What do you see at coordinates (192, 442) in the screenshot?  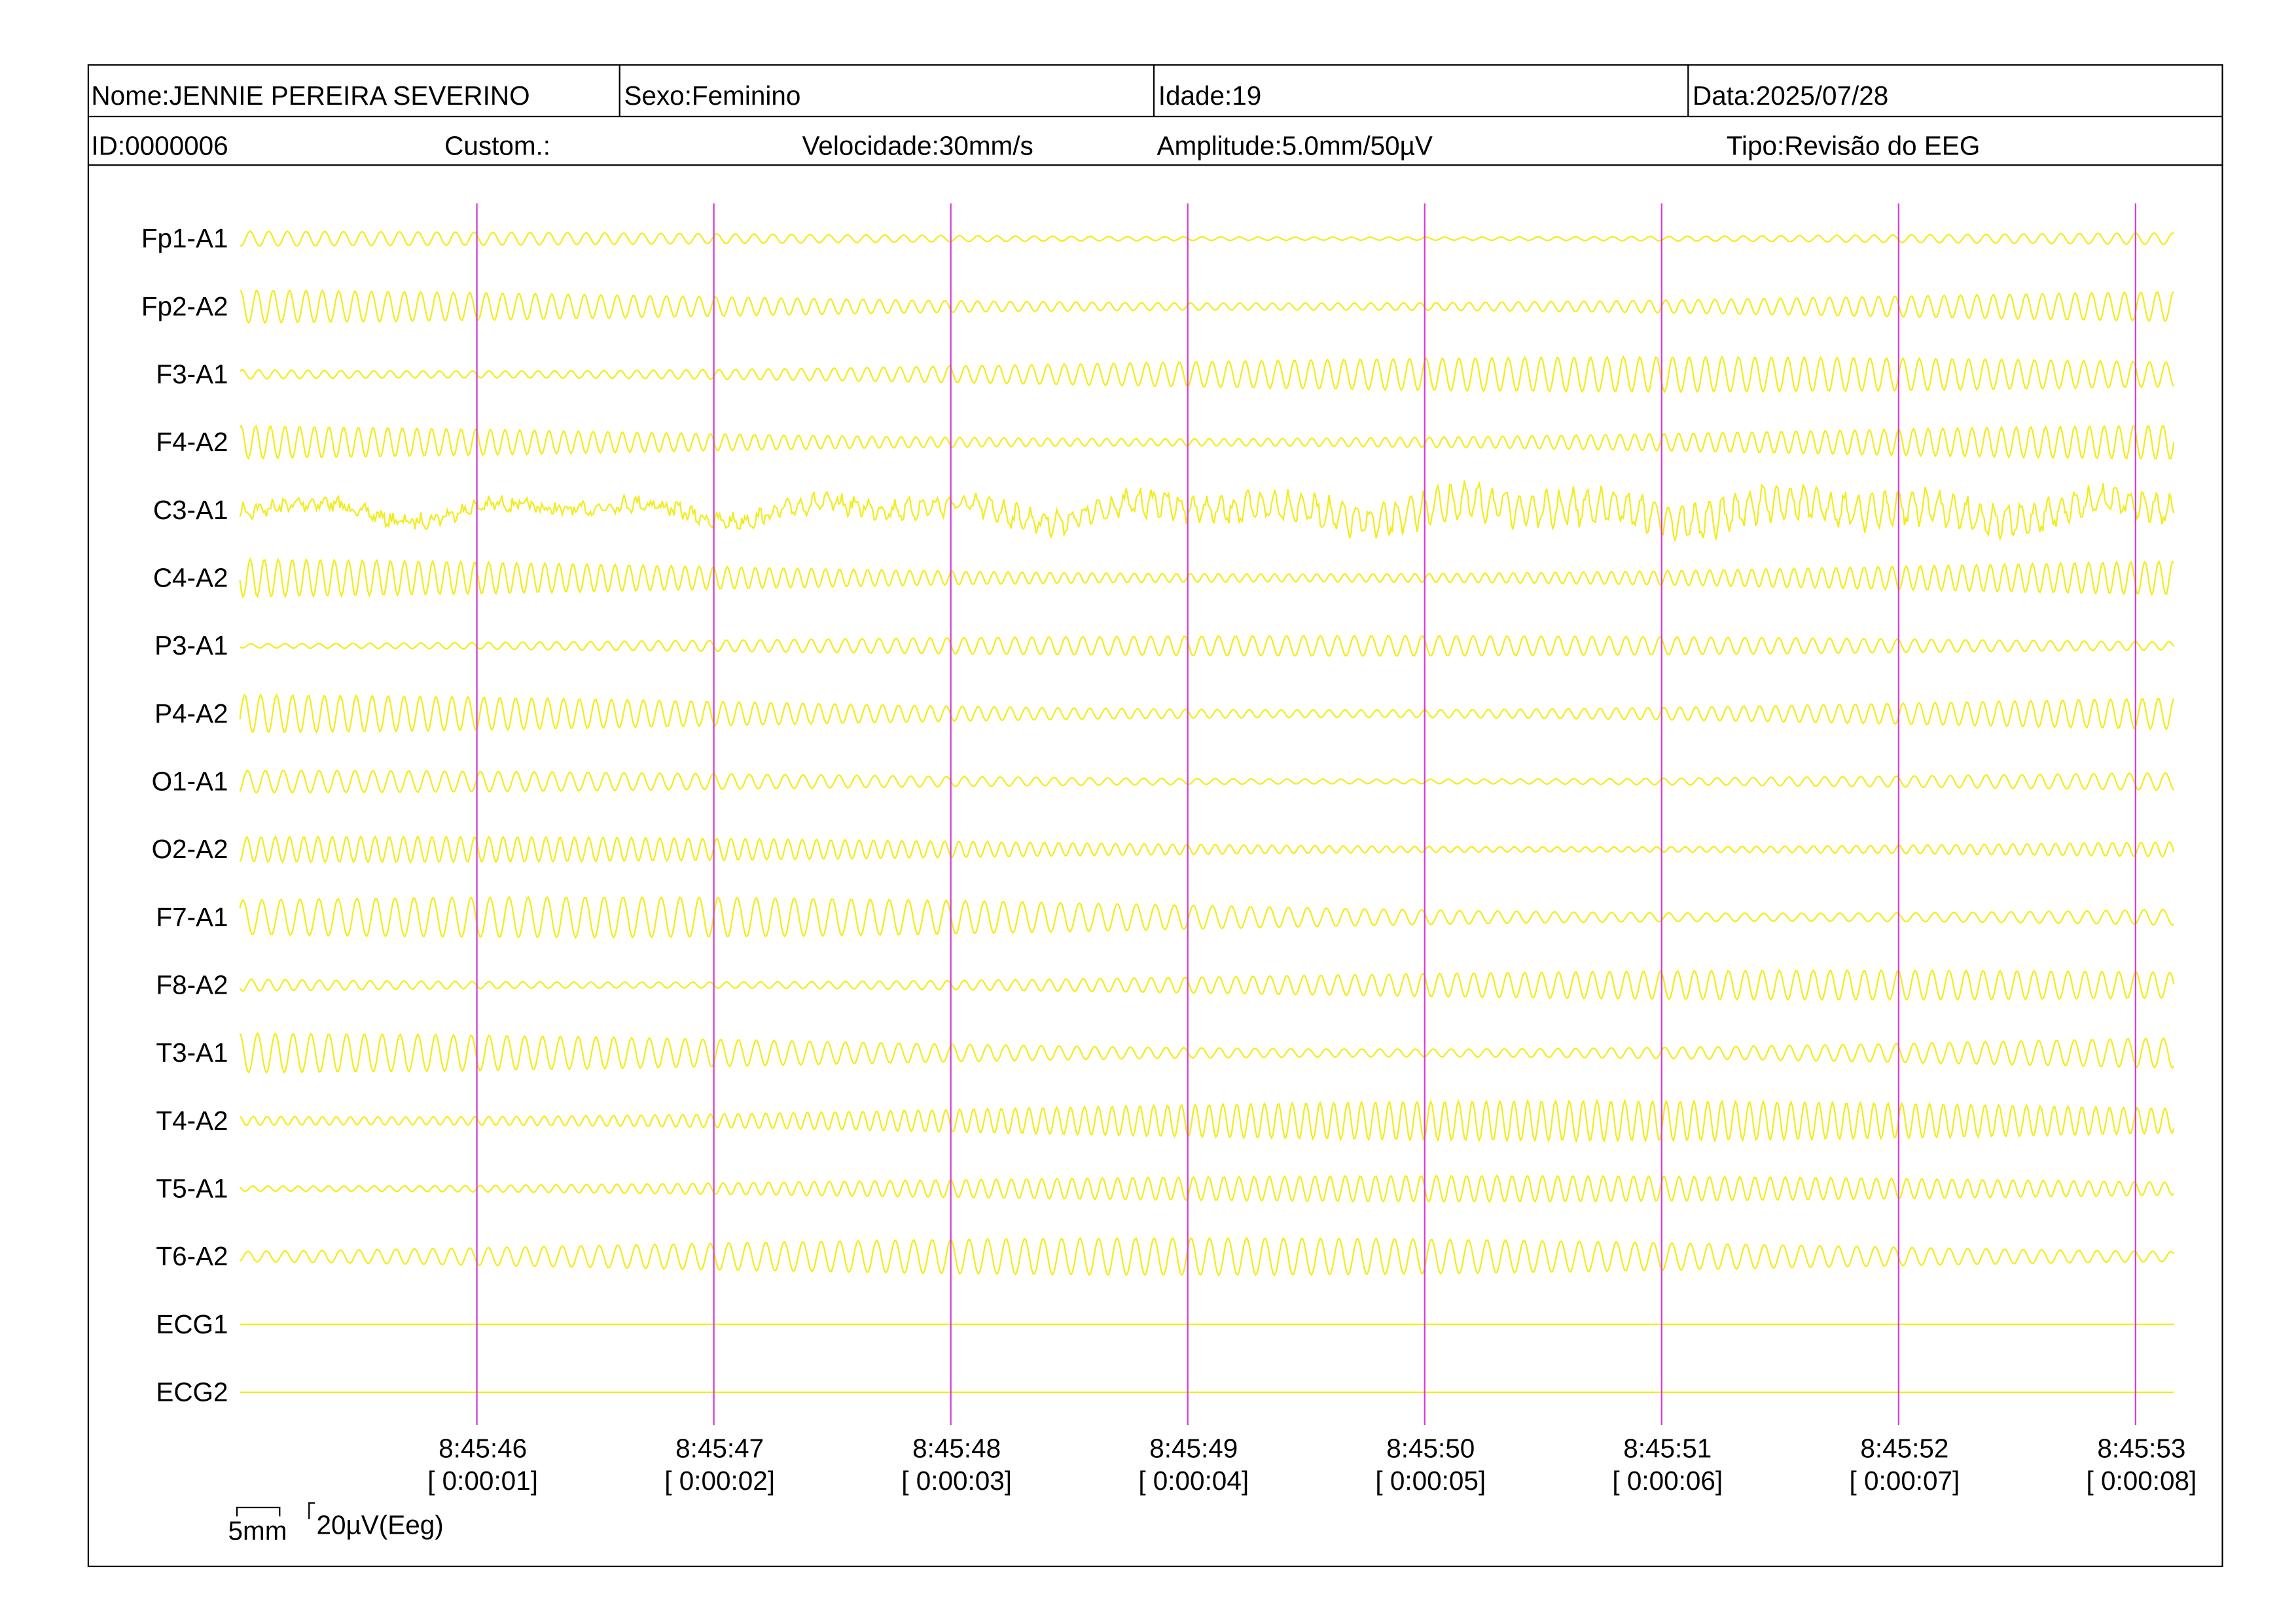 I see `channel-label: F4-A2` at bounding box center [192, 442].